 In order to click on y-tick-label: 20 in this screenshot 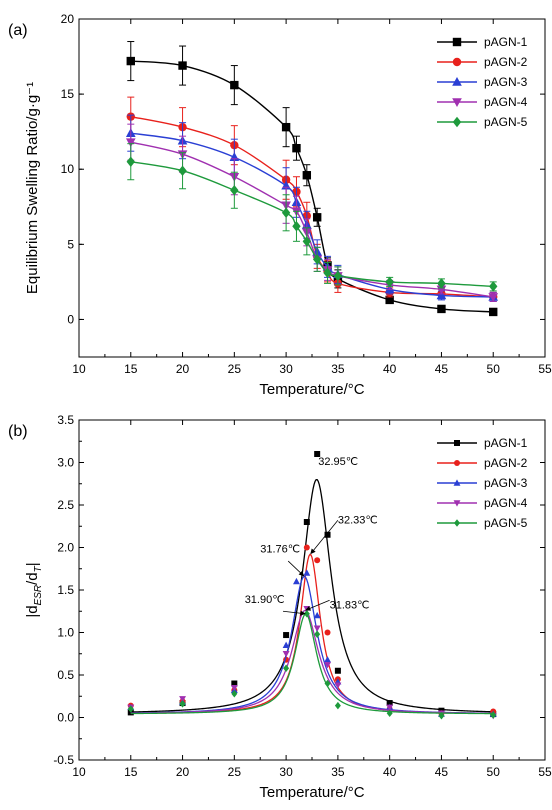, I will do `click(68, 19)`.